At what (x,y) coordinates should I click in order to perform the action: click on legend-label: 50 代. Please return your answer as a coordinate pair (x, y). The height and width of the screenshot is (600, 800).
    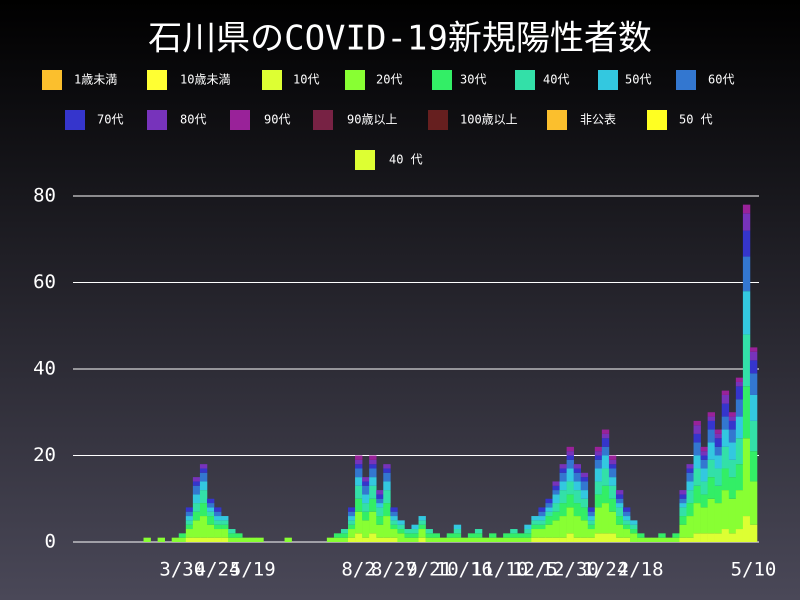
    Looking at the image, I should click on (696, 120).